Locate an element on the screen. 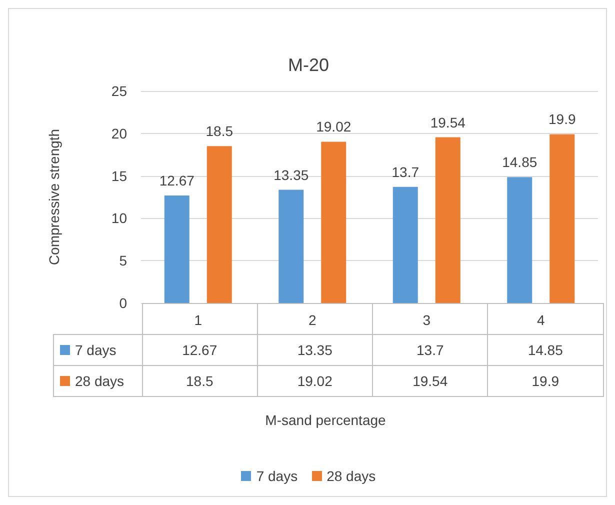 The image size is (615, 505). annotation: 13.35 is located at coordinates (291, 174).